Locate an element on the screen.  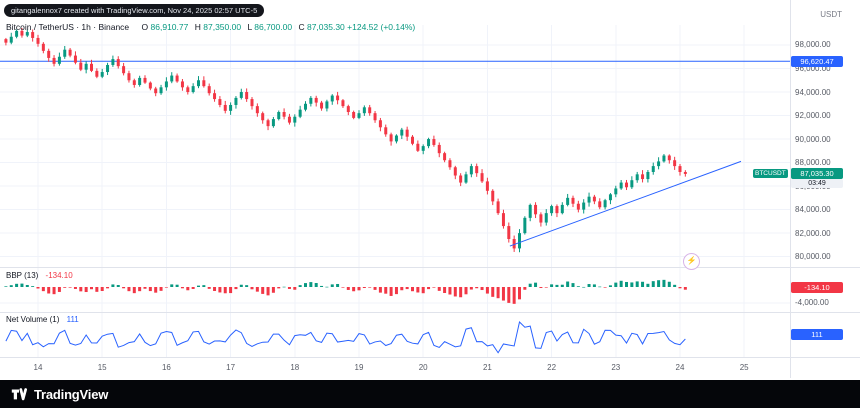
time-tick-label: 15 is located at coordinates (102, 367).